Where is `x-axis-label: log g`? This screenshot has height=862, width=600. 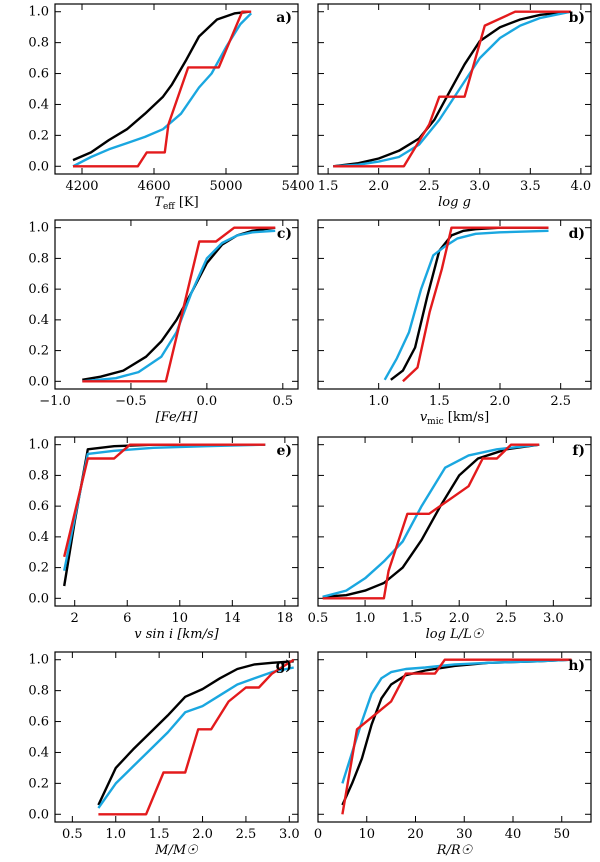 x-axis-label: log g is located at coordinates (454, 202).